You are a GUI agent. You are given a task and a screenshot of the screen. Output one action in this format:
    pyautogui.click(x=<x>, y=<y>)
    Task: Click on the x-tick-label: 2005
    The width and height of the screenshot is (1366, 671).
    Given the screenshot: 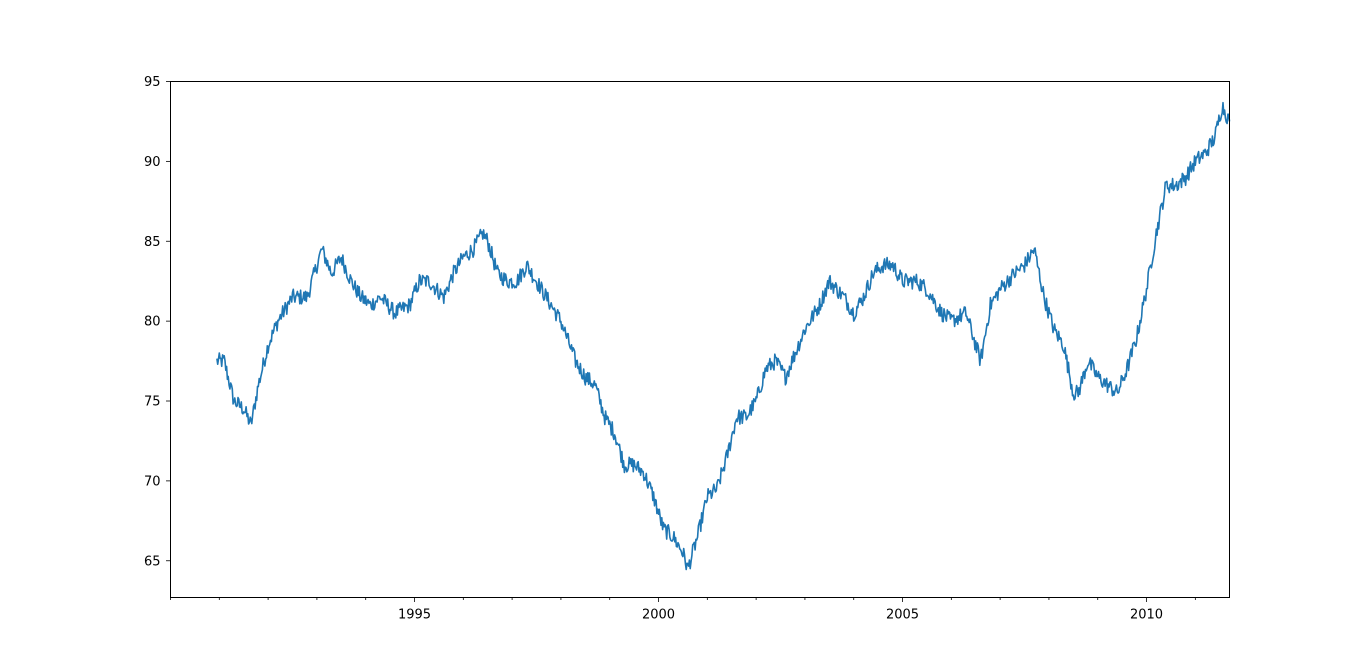 What is the action you would take?
    pyautogui.click(x=902, y=615)
    